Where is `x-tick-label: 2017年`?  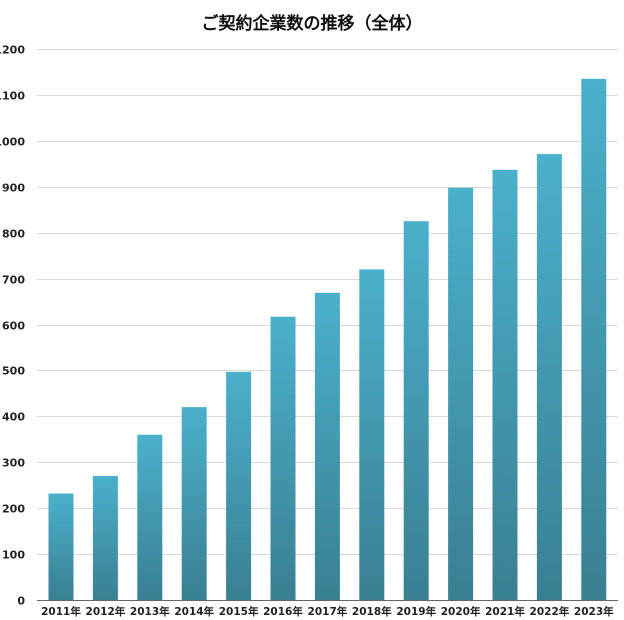 x-tick-label: 2017年 is located at coordinates (328, 611).